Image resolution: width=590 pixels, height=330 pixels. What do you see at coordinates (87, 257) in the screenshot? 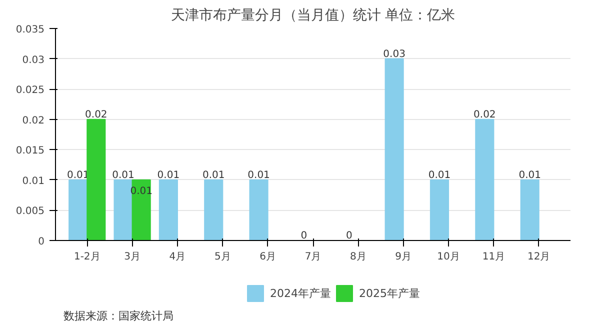
I see `x-tick-label: 1-2月` at bounding box center [87, 257].